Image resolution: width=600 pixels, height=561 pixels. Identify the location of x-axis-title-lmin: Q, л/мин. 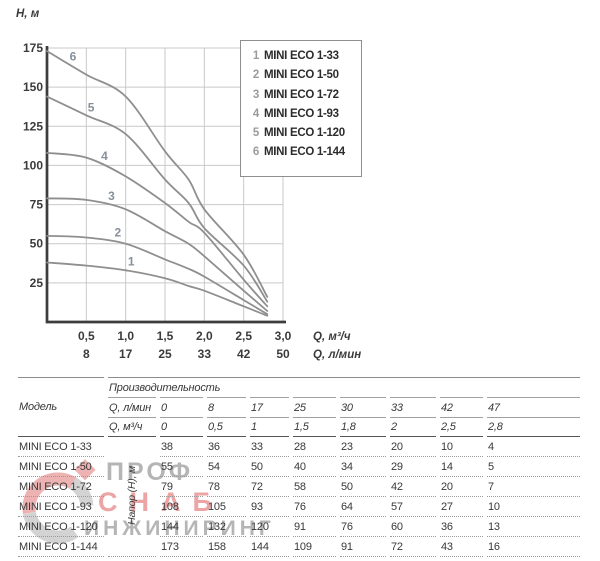
(337, 355).